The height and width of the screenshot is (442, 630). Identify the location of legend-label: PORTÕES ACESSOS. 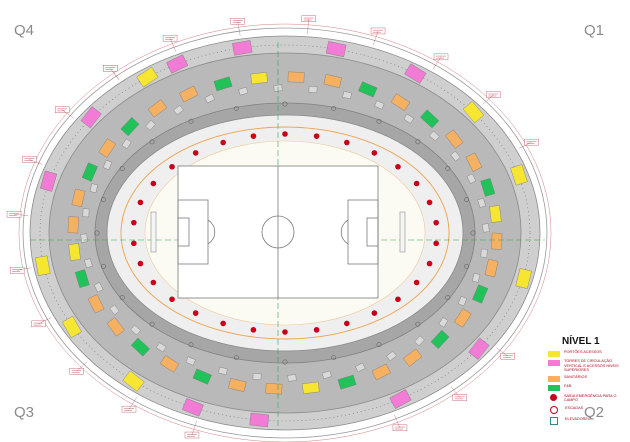
(583, 352).